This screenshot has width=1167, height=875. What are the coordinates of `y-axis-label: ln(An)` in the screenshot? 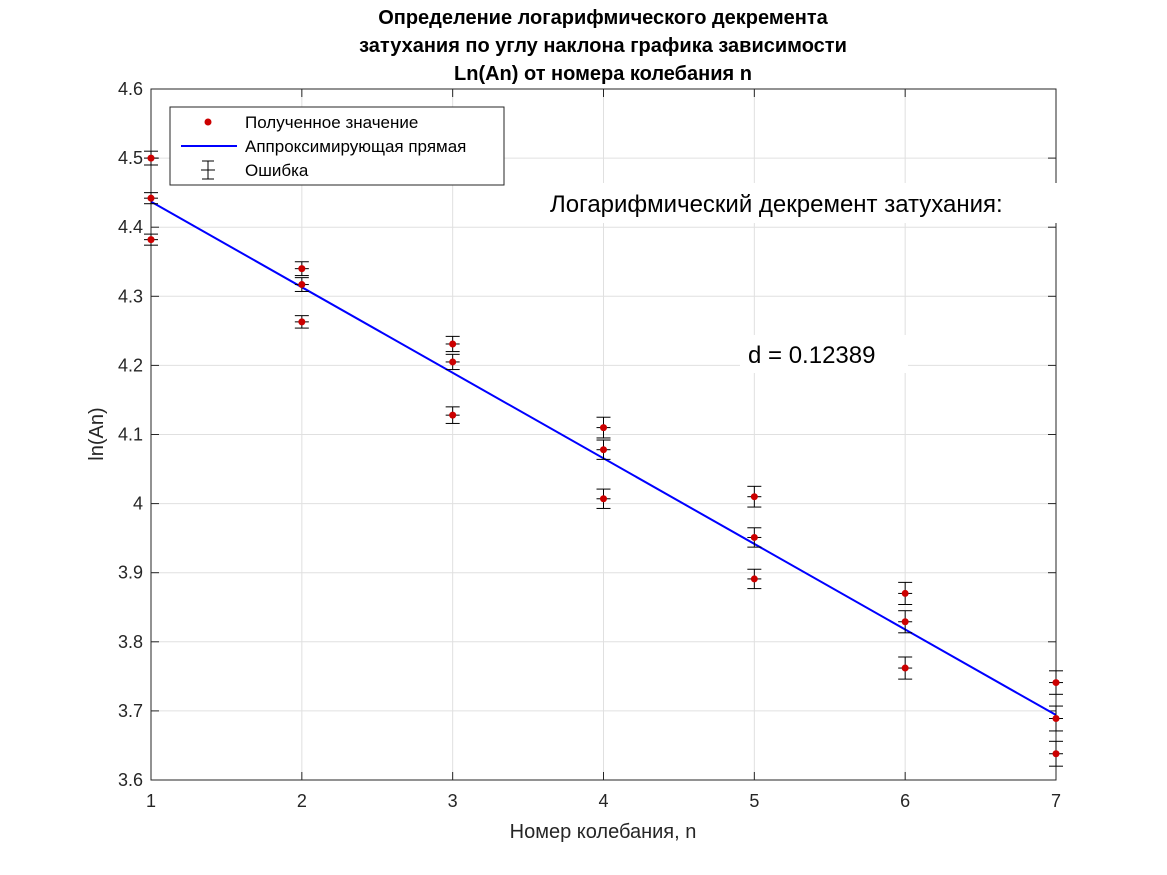 It's located at (97, 433).